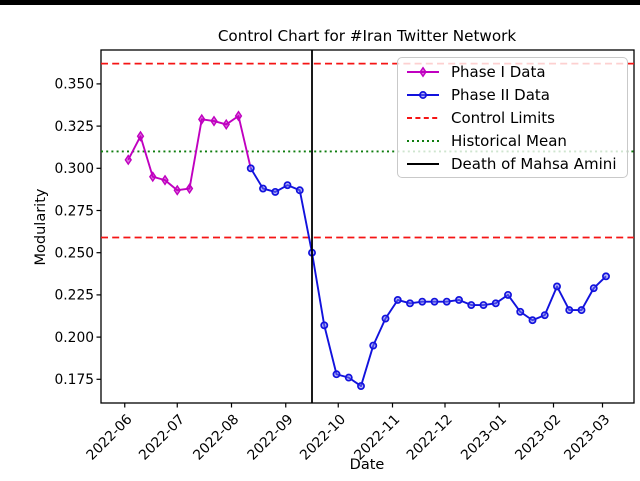  Describe the element at coordinates (75, 211) in the screenshot. I see `y-tick-label: 0.275` at that location.